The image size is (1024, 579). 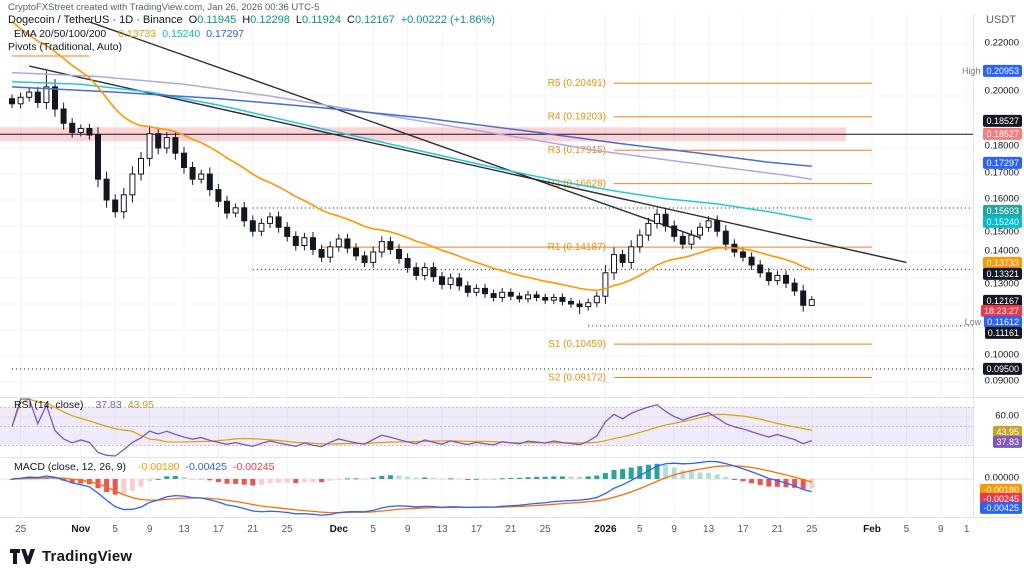 I want to click on ema-200-line, so click(x=411, y=126).